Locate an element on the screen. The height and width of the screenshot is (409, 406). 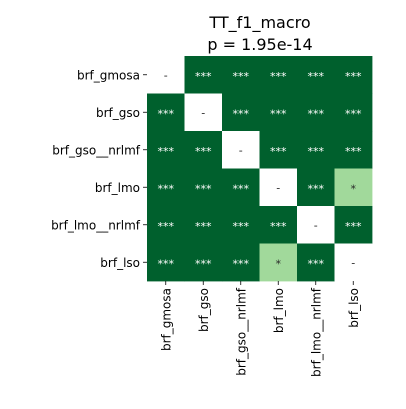
y-tick-label: brf_gmosa is located at coordinates (108, 75).